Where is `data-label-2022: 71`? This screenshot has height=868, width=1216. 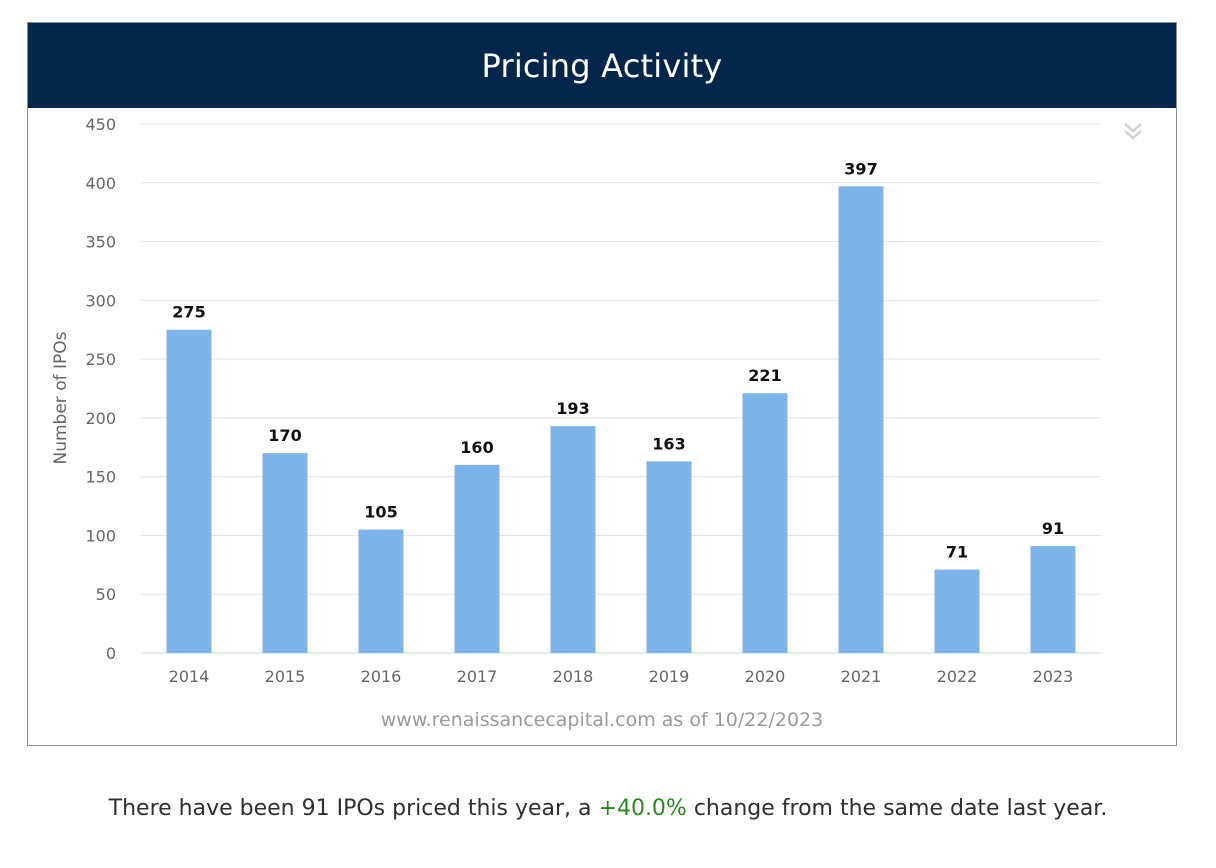
data-label-2022: 71 is located at coordinates (957, 552).